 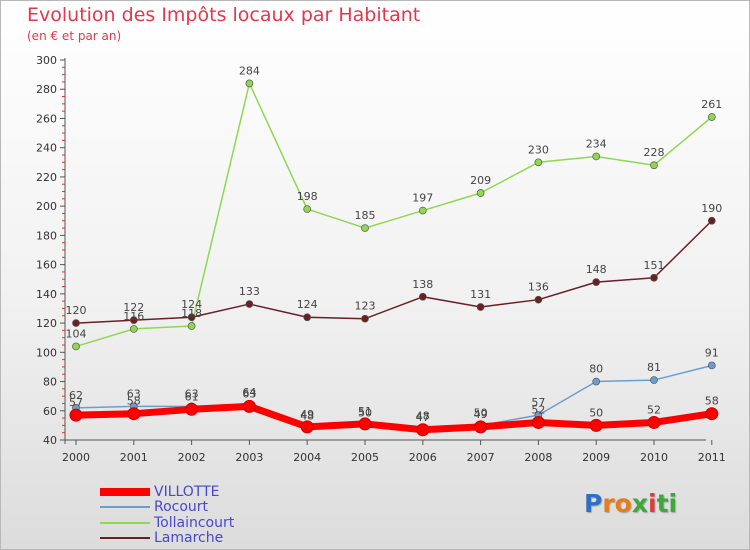 What do you see at coordinates (134, 401) in the screenshot?
I see `data-label-villotte: 58` at bounding box center [134, 401].